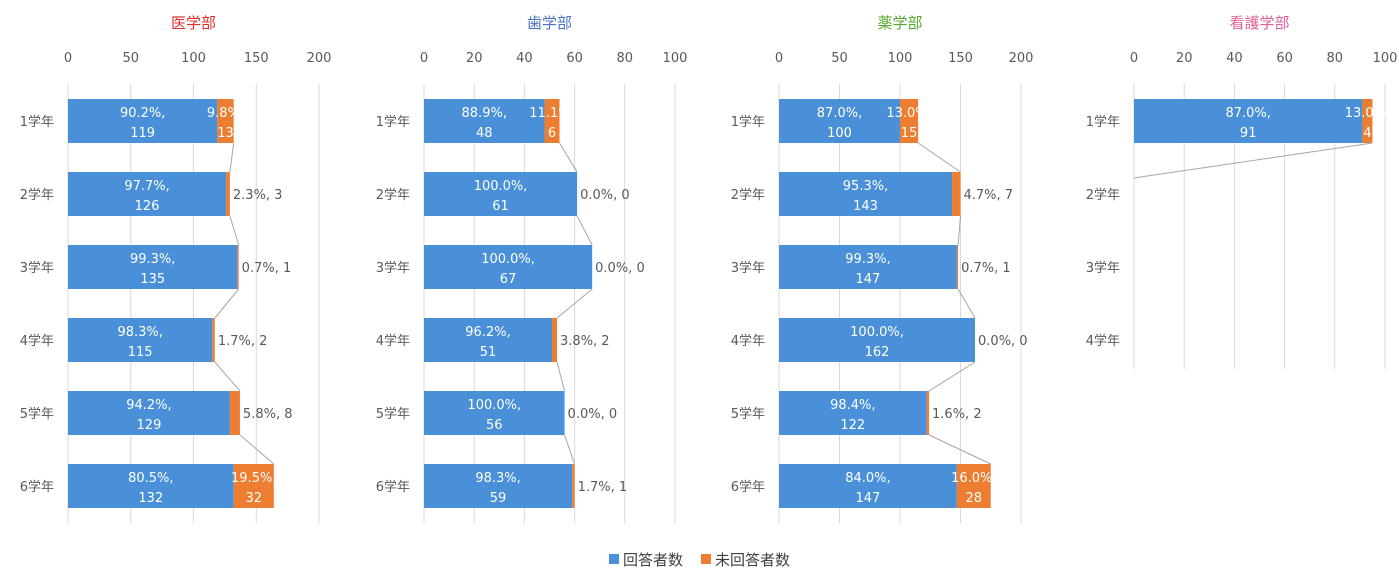 The width and height of the screenshot is (1399, 570). What do you see at coordinates (68, 58) in the screenshot?
I see `x-tick-label-0-0: 0` at bounding box center [68, 58].